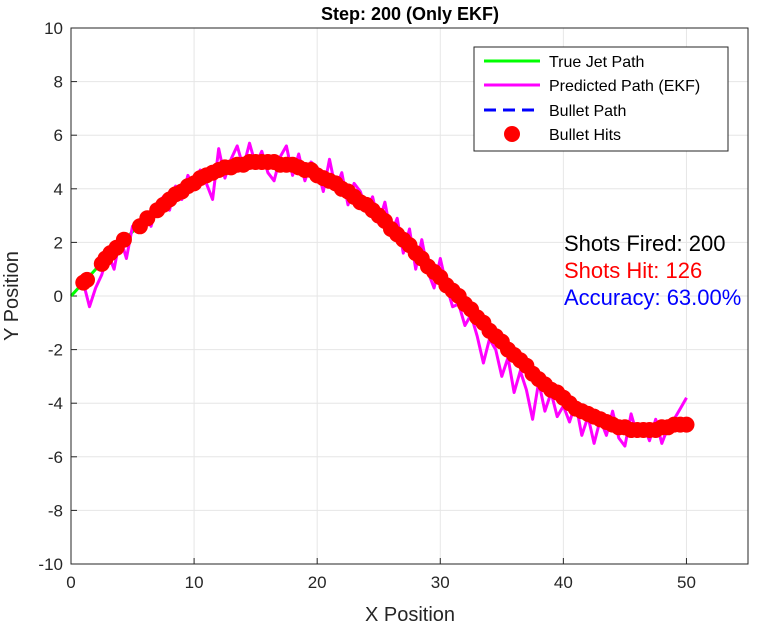 Image resolution: width=766 pixels, height=626 pixels. Describe the element at coordinates (53, 28) in the screenshot. I see `y-tick-label: 10` at that location.